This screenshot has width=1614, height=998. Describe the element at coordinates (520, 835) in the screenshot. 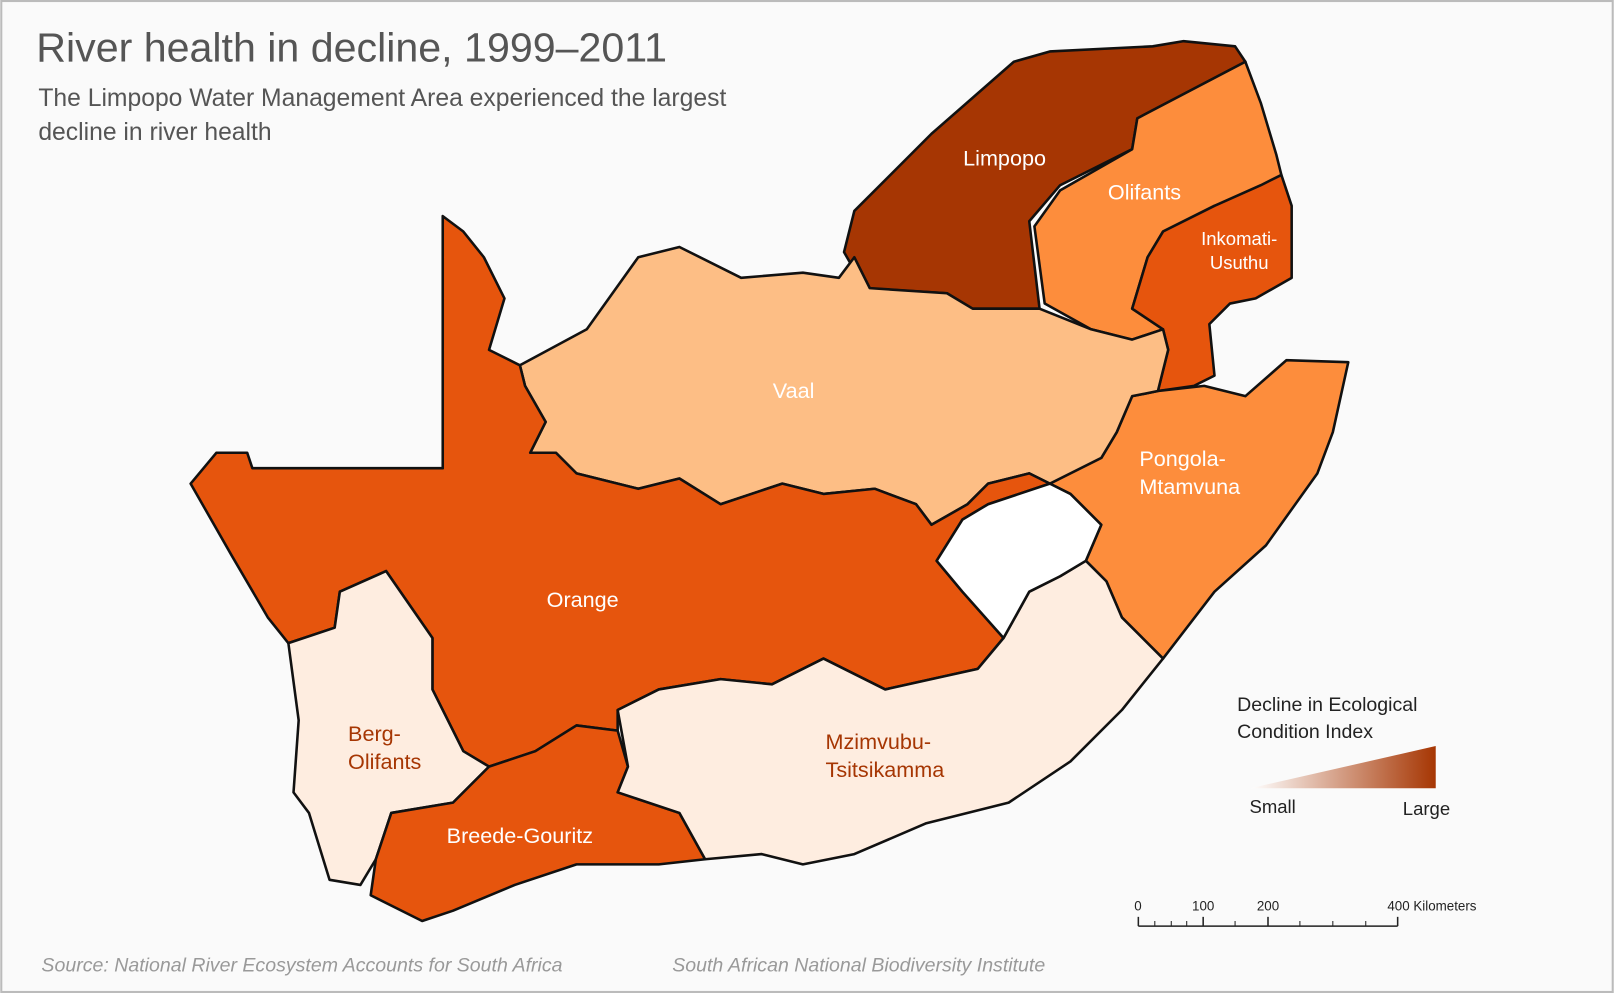

I see `region-label: Breede-Gouritz` at that location.